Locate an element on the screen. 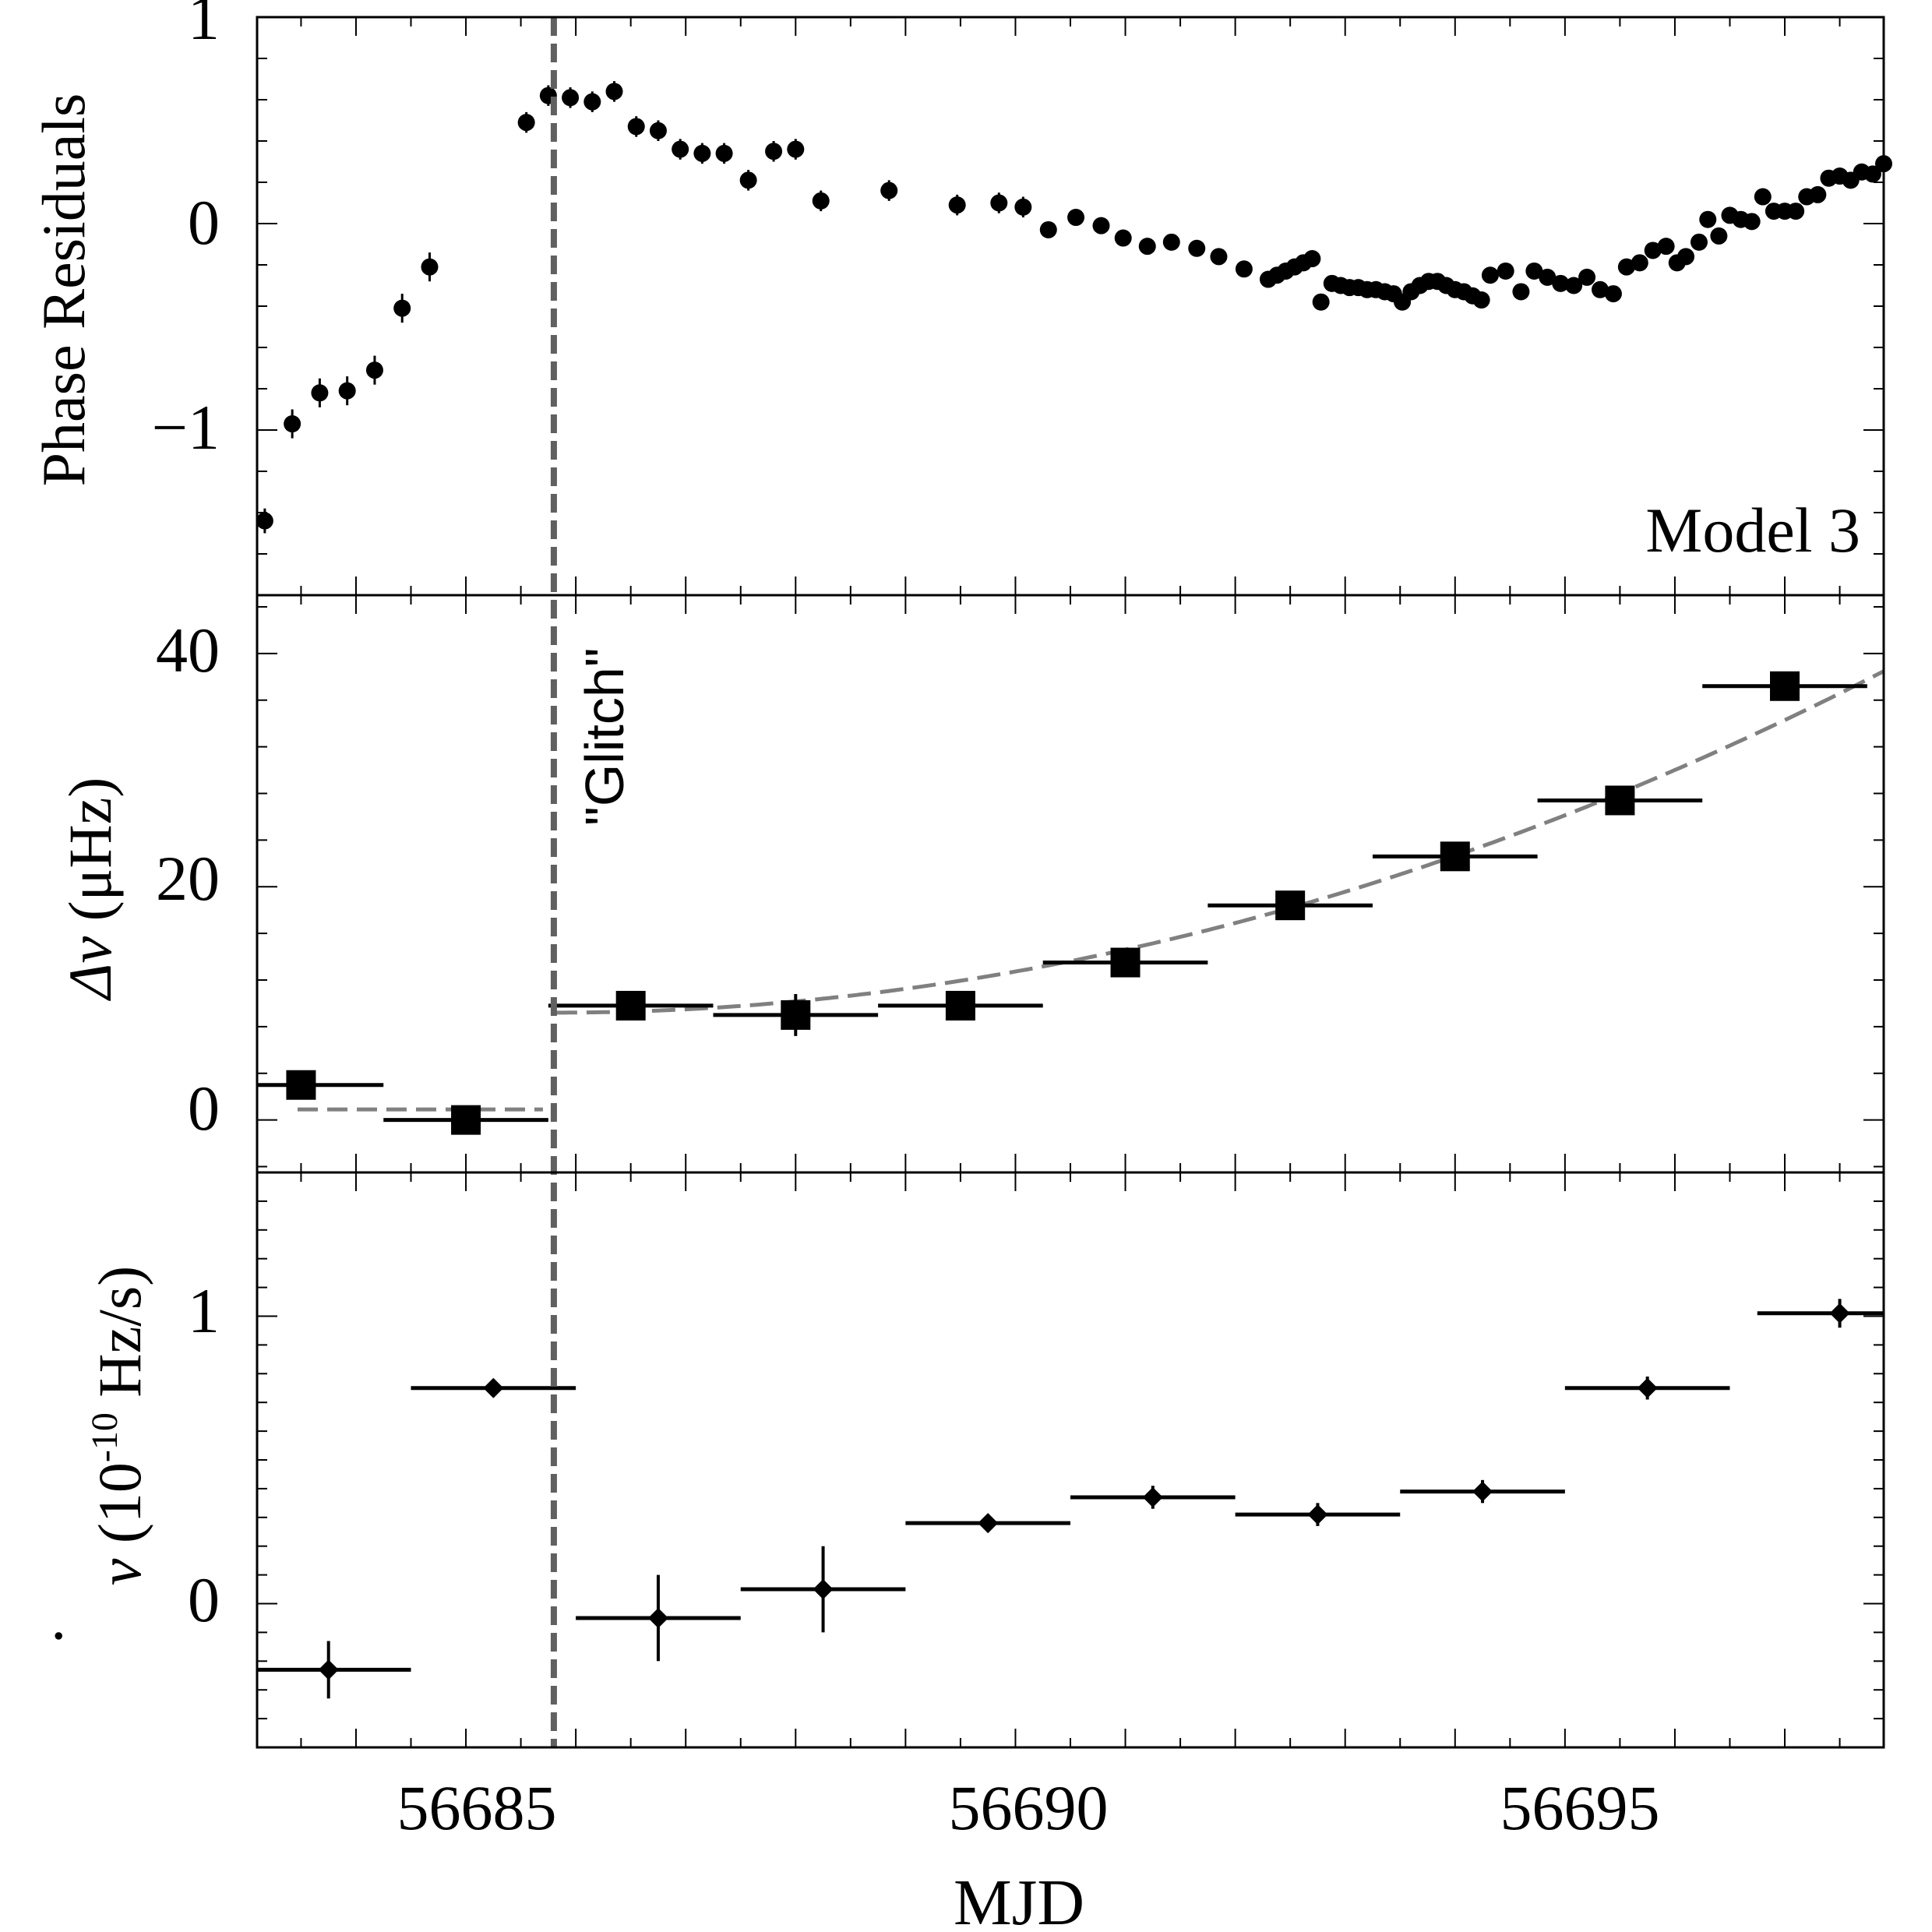  bottom-ylabel: ν (10-10 Hz/s) is located at coordinates (118, 1426).